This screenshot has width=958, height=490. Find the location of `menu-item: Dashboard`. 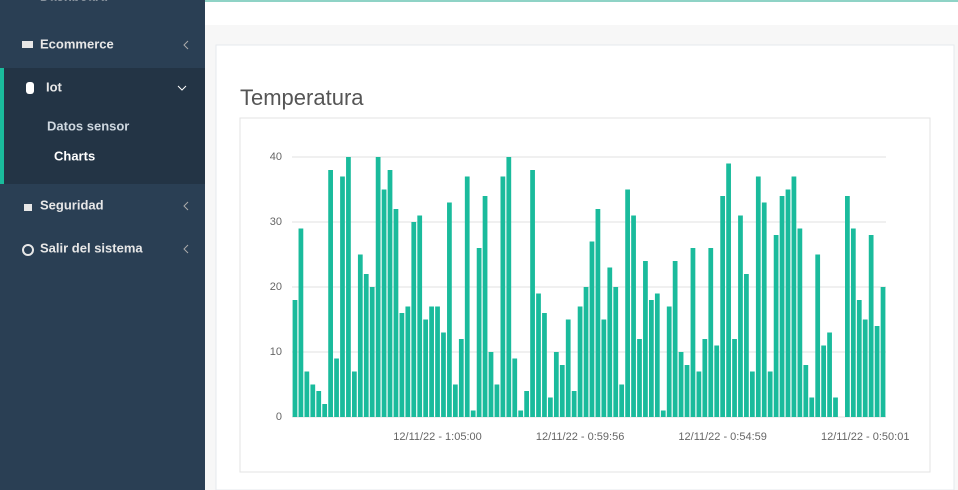

menu-item: Dashboard is located at coordinates (74, 1).